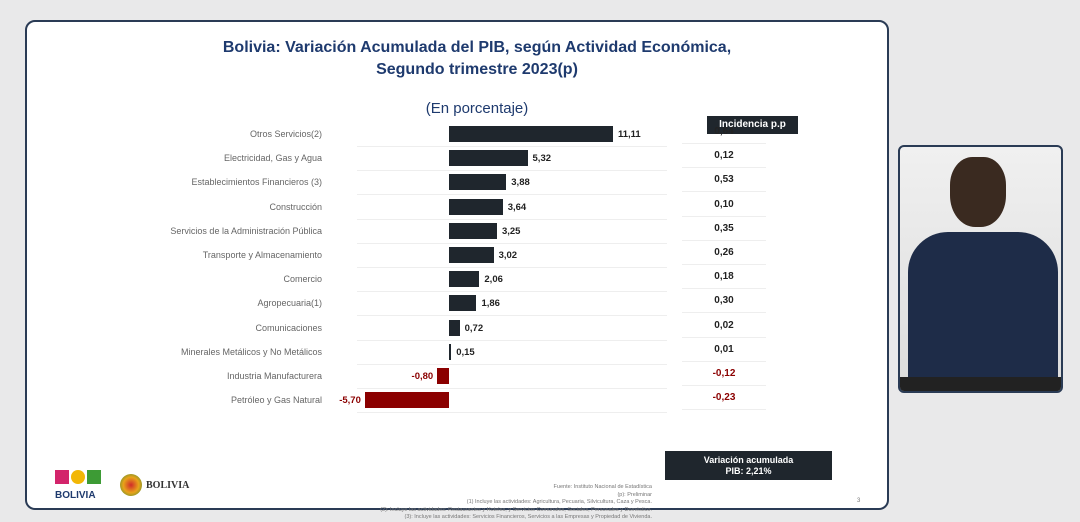  I want to click on presenter-video, so click(980, 269).